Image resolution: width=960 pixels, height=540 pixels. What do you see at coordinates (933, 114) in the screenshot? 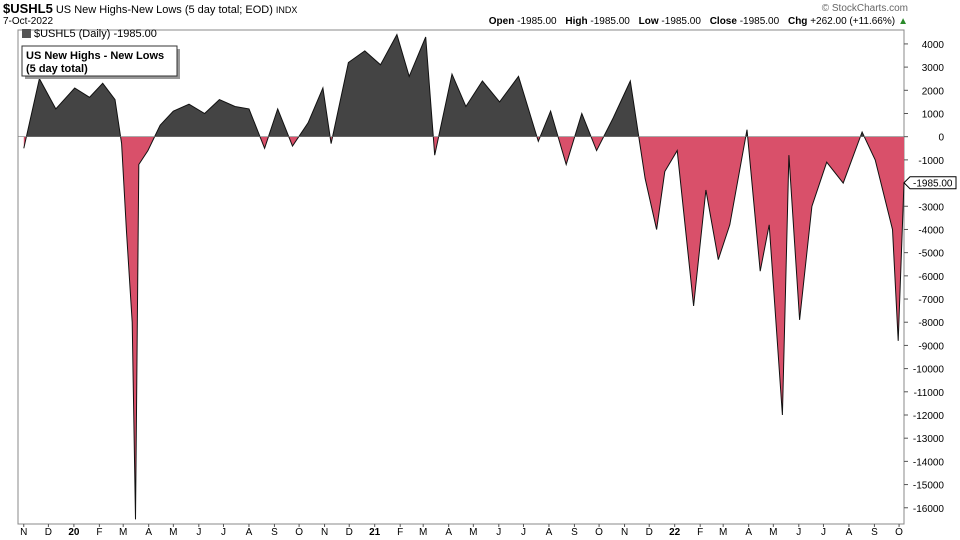
I see `y-tick-label: 1000` at bounding box center [933, 114].